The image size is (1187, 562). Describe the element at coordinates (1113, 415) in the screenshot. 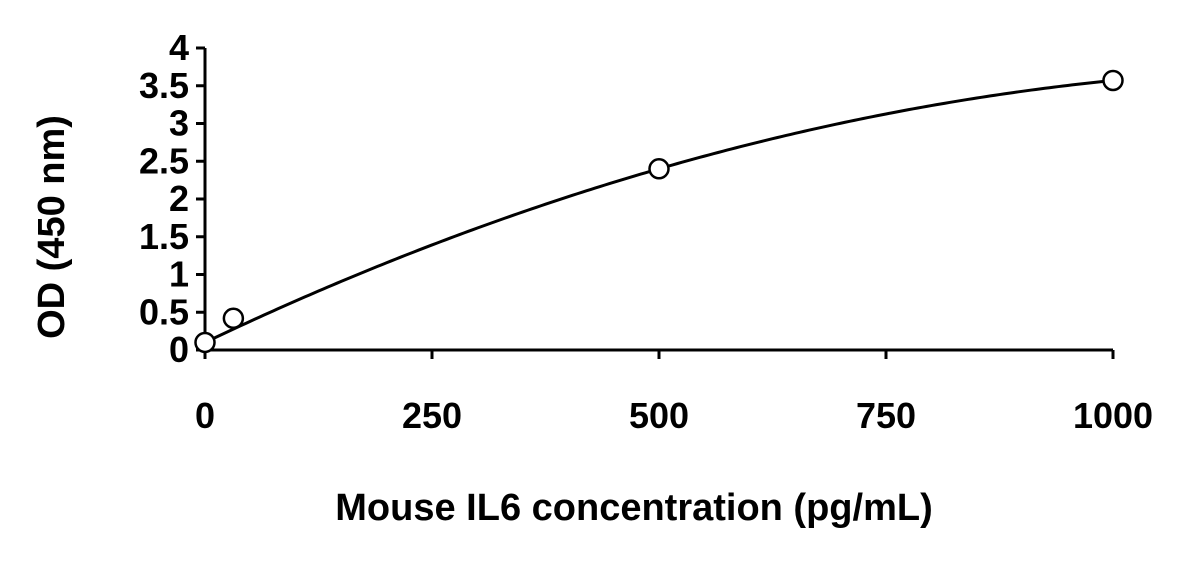

I see `x-tick-label: 1000` at that location.